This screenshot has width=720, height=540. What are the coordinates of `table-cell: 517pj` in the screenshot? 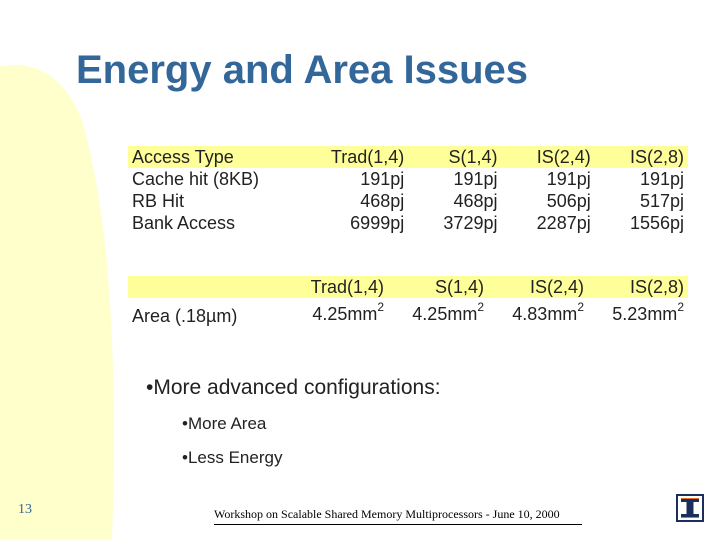 It's located at (661, 200).